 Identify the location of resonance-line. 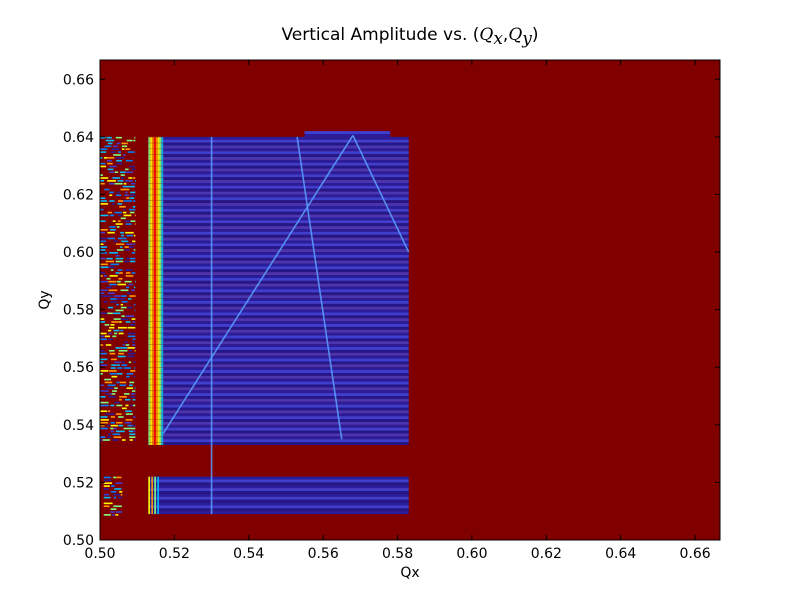
(258, 284).